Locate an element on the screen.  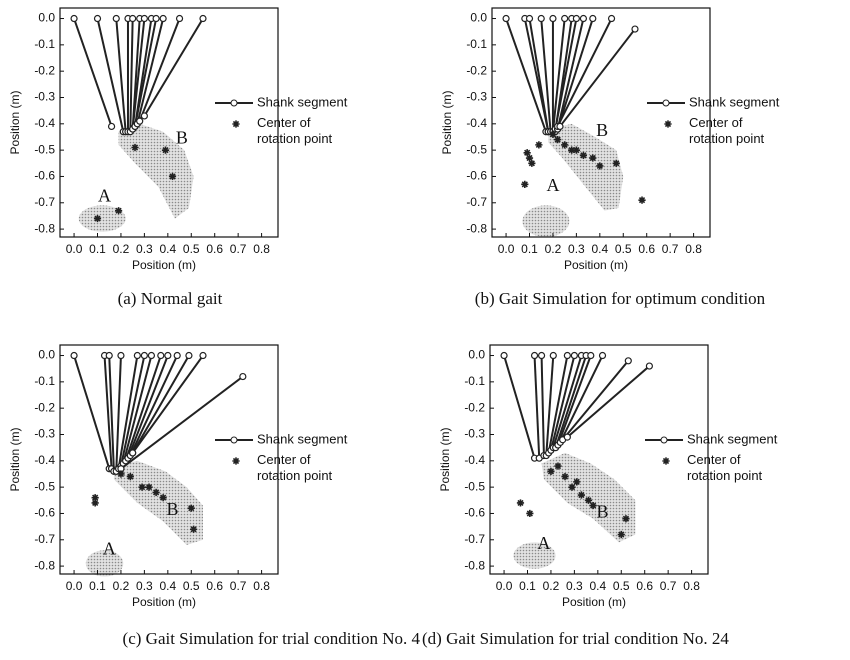
y-tick-label: -0.7 is located at coordinates (44, 202).